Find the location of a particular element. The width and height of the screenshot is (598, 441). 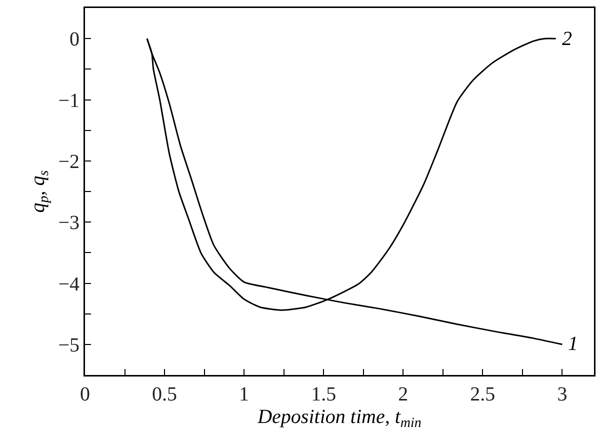

x-tick-label: 2.5 is located at coordinates (483, 395).